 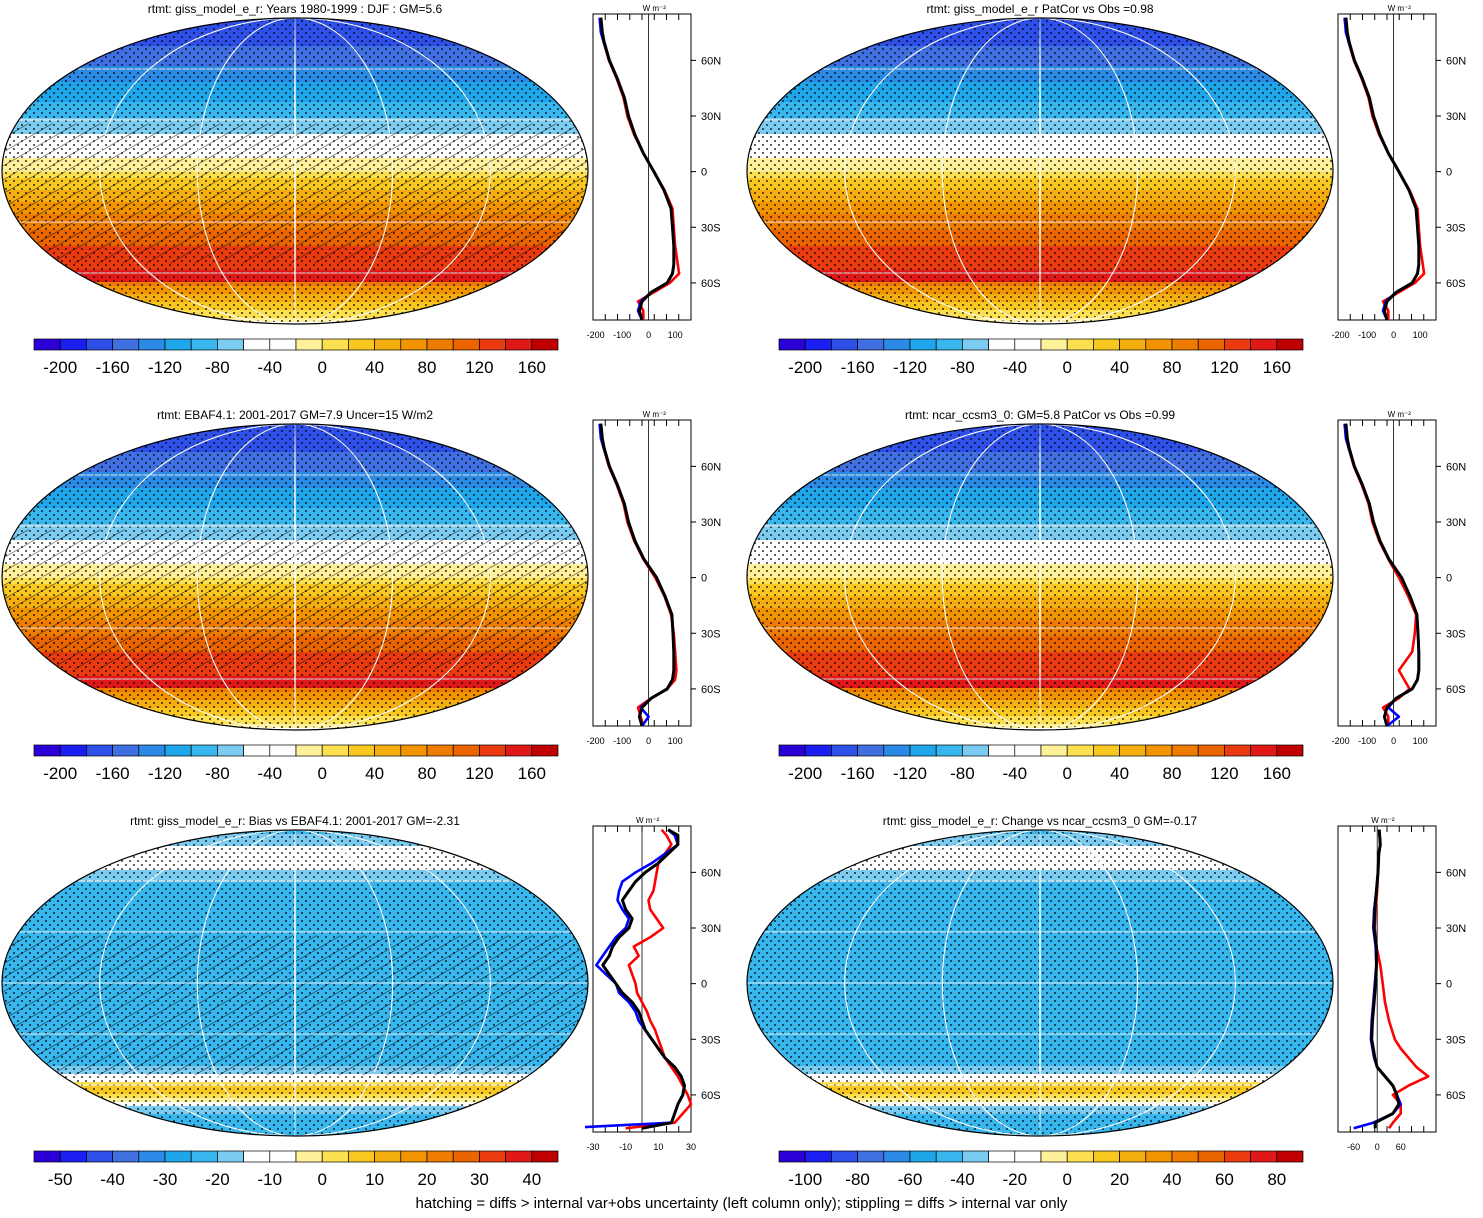 What do you see at coordinates (479, 1179) in the screenshot?
I see `colorbar-label: 30` at bounding box center [479, 1179].